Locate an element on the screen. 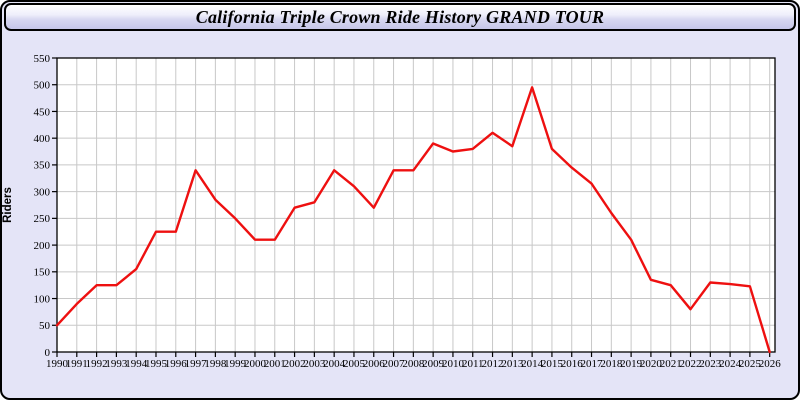  x-tick-label: 1997 is located at coordinates (196, 364).